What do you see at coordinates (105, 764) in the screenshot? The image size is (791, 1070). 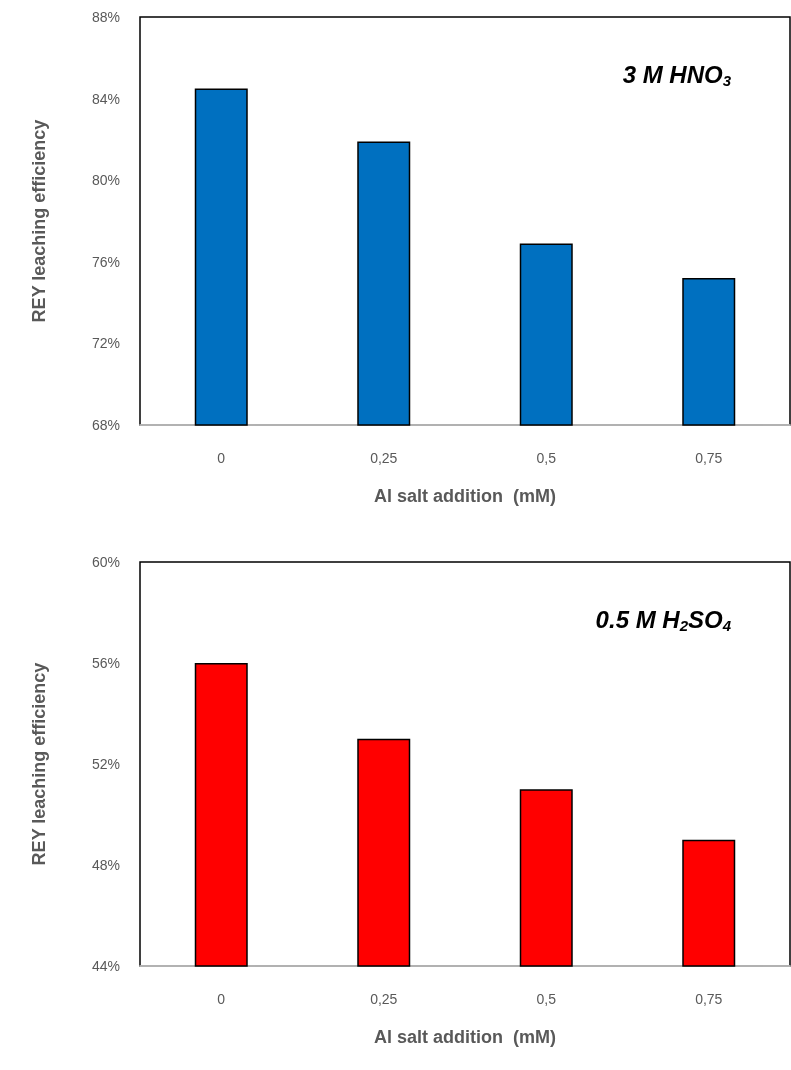 I see `y-tick-label: 52%` at bounding box center [105, 764].